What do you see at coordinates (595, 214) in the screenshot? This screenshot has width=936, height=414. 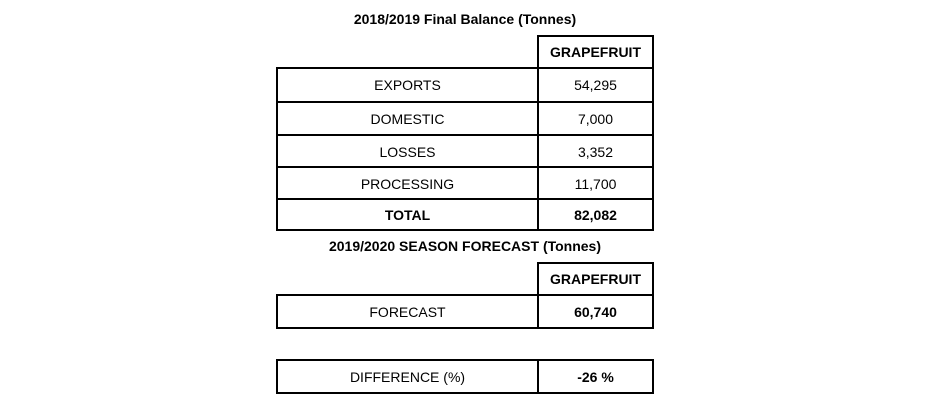 I see `row-value: 82,082` at bounding box center [595, 214].